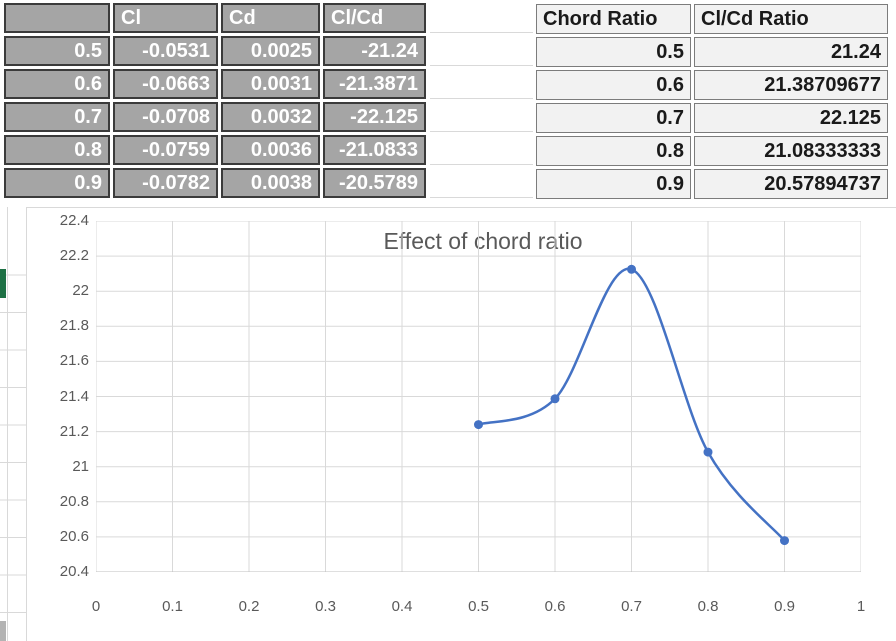 This screenshot has height=641, width=896. Describe the element at coordinates (478, 606) in the screenshot. I see `x-axis-label: 0.5` at that location.